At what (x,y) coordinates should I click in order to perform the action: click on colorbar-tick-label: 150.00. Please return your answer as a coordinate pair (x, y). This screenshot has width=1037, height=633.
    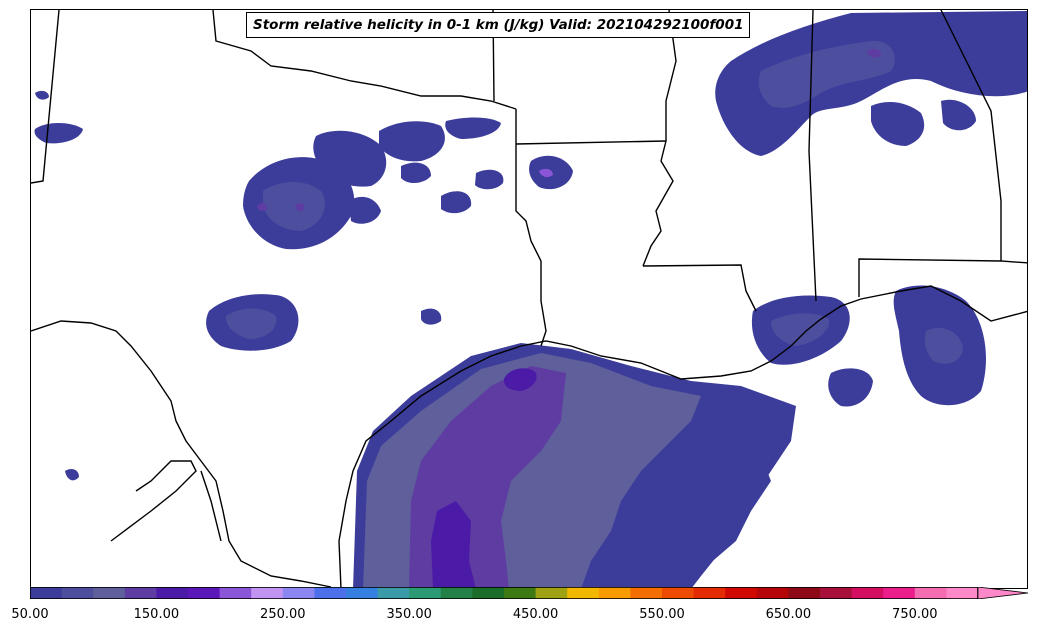
    Looking at the image, I should click on (156, 614).